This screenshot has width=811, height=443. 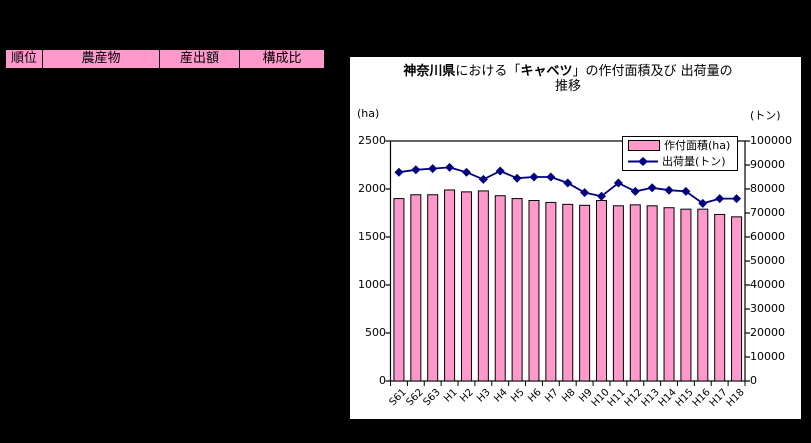 What do you see at coordinates (483, 179) in the screenshot?
I see `line-marker-H3` at bounding box center [483, 179].